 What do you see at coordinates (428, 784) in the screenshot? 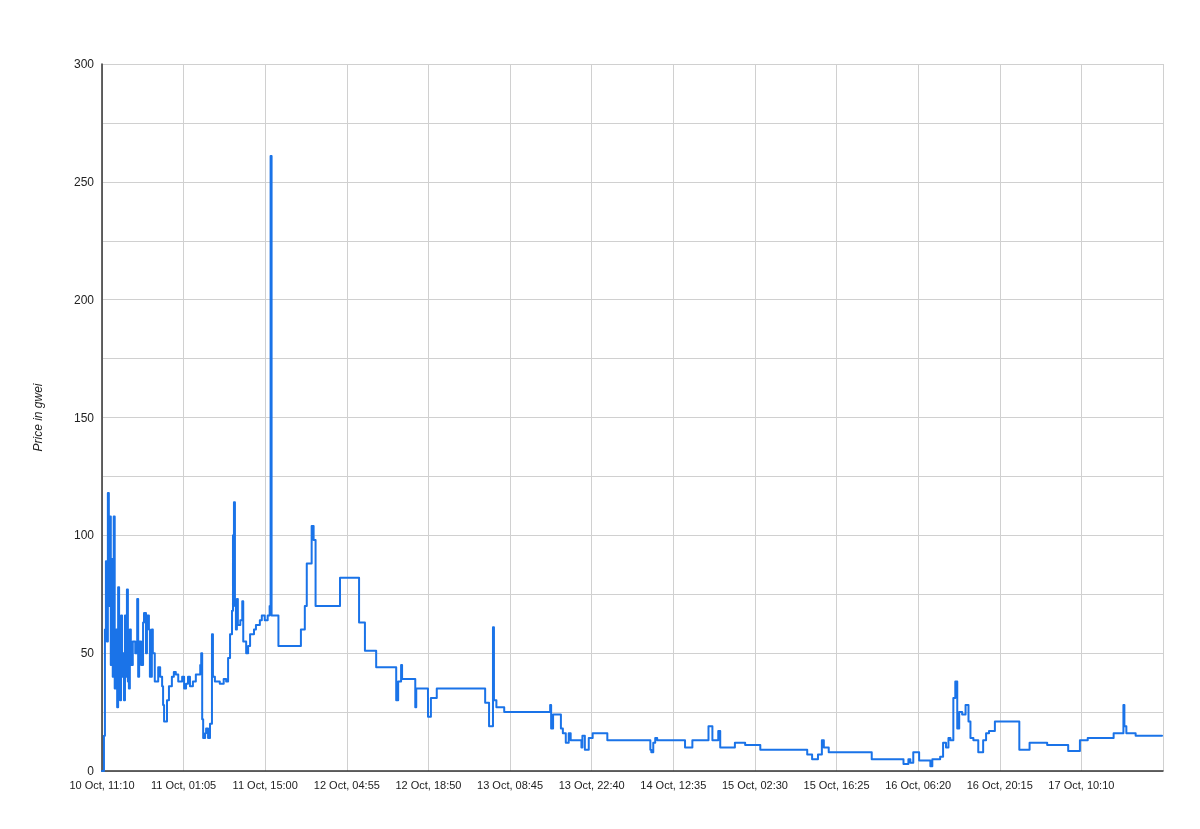
I see `x-tick-label: 12 Oct, 18:50` at bounding box center [428, 784].